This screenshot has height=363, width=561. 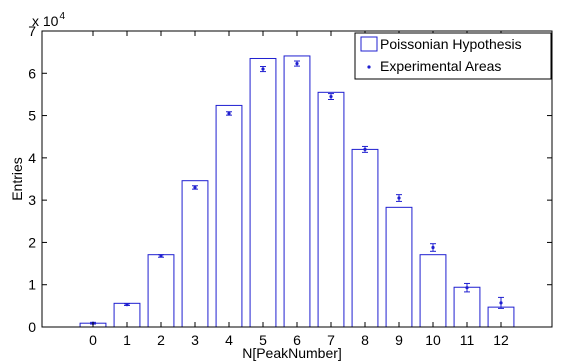 What do you see at coordinates (433, 340) in the screenshot?
I see `x-tick-label-10: 10` at bounding box center [433, 340].